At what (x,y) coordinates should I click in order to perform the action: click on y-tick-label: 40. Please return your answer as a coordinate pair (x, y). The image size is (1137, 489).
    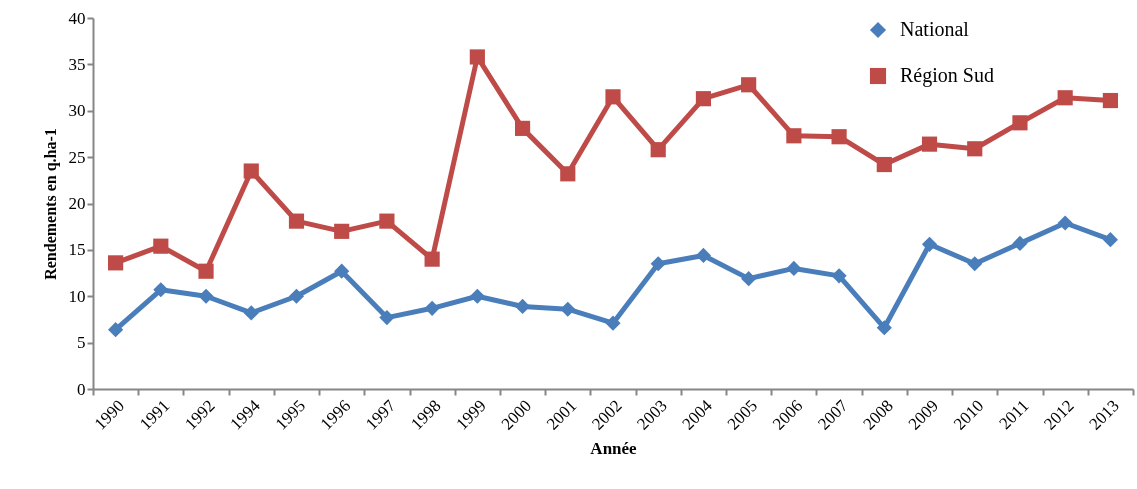
    Looking at the image, I should click on (77, 18).